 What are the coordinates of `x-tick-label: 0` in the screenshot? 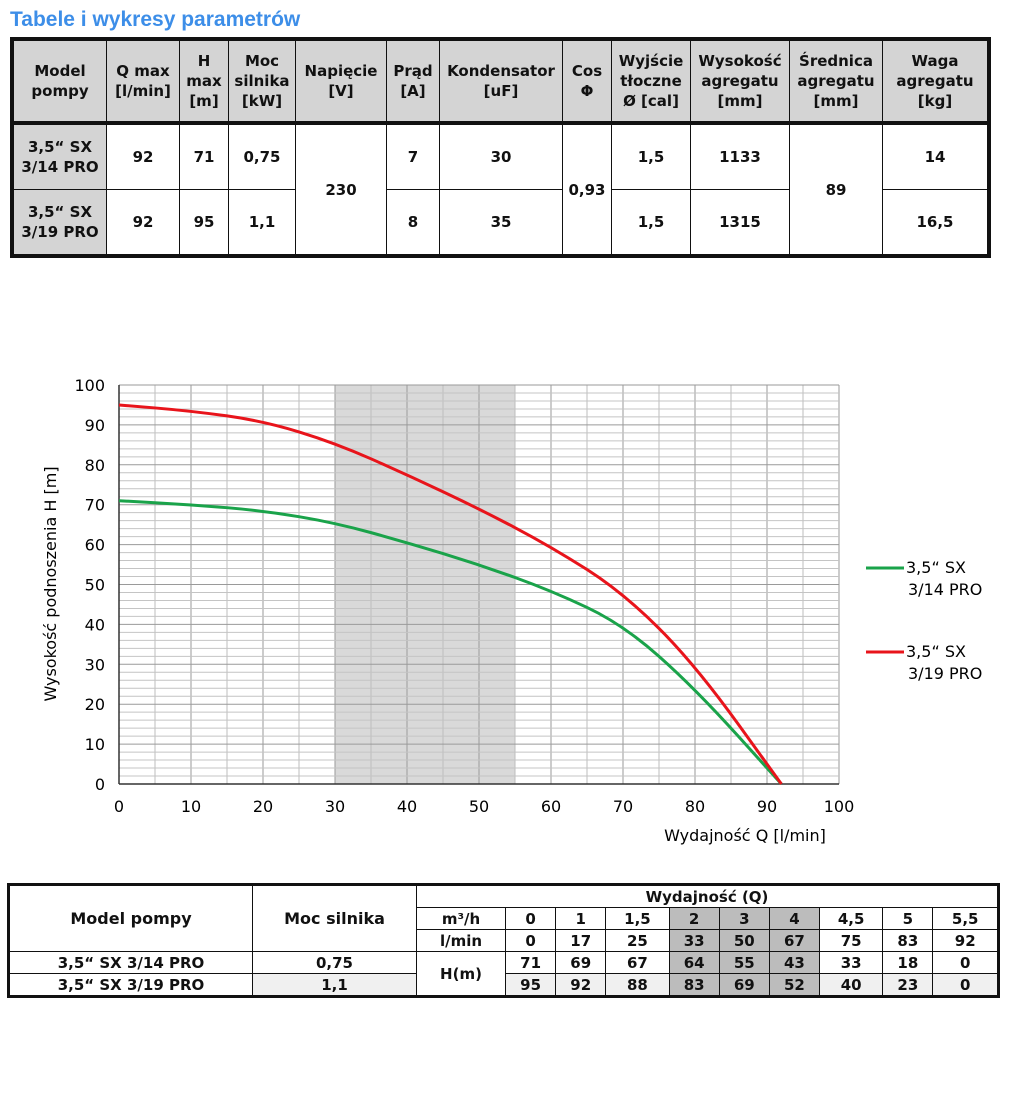 It's located at (119, 806).